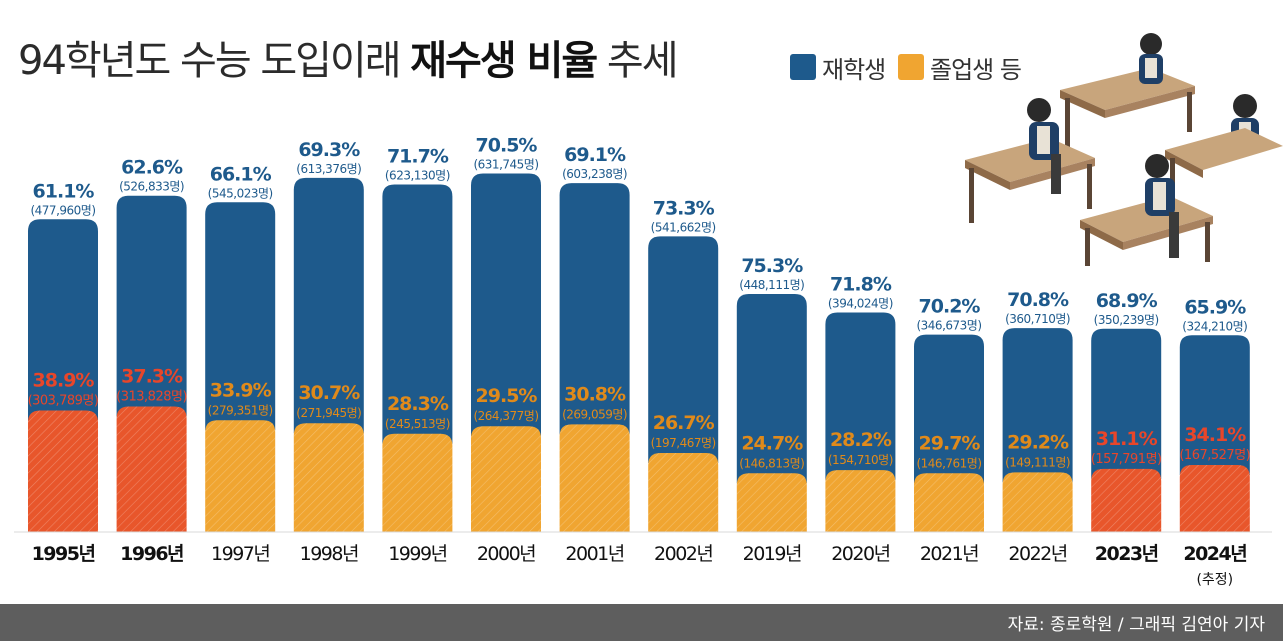 This screenshot has width=1283, height=641. I want to click on enrolled-count-label: (346,673명), so click(948, 326).